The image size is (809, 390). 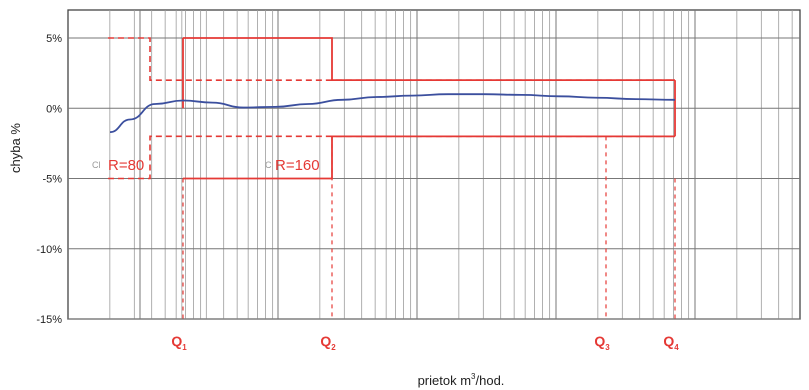 What do you see at coordinates (49, 320) in the screenshot?
I see `y-tick-label: -15%` at bounding box center [49, 320].